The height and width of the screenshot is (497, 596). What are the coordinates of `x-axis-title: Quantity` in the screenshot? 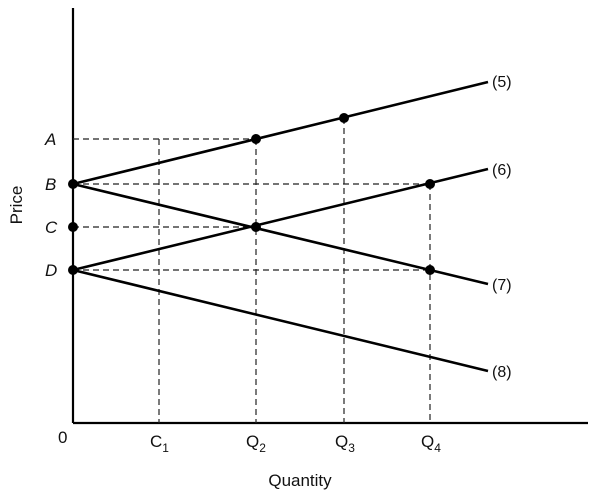 It's located at (300, 480).